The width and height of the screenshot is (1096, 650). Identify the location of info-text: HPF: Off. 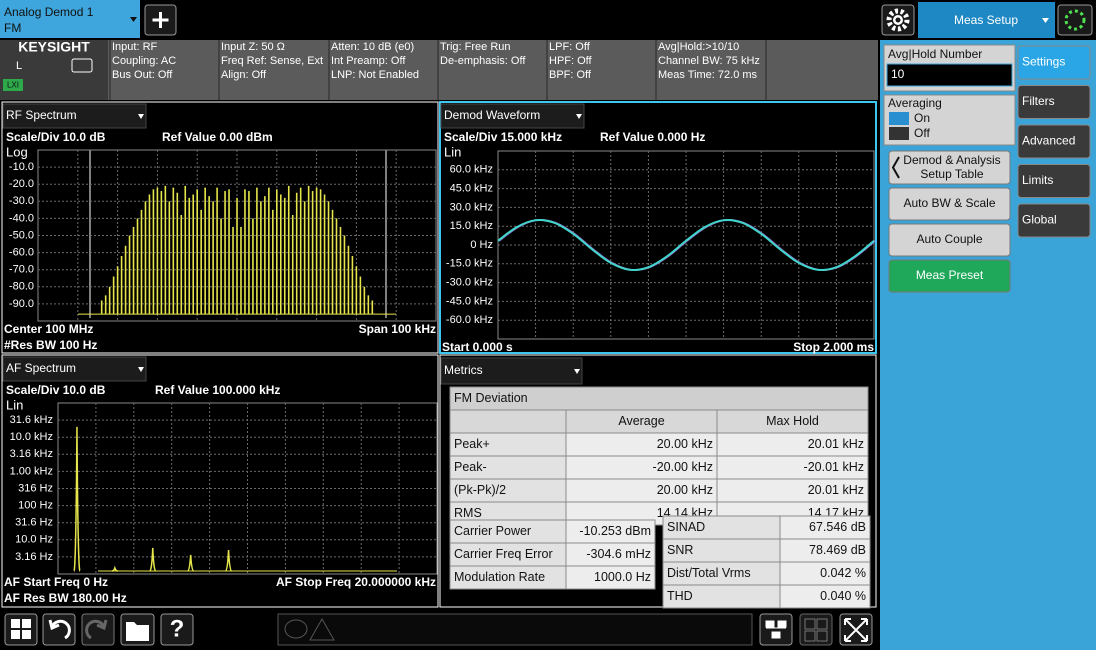
(571, 61).